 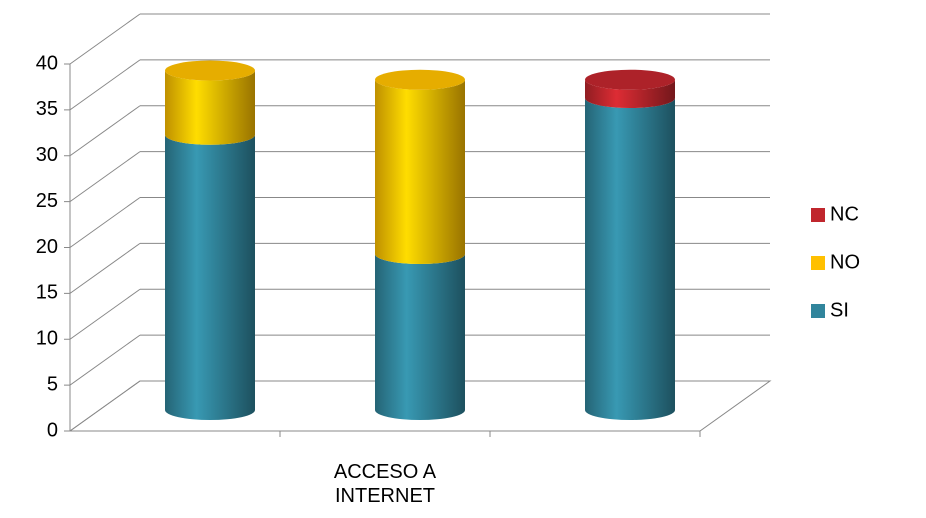 What do you see at coordinates (47, 293) in the screenshot?
I see `y-tick-label: 15` at bounding box center [47, 293].